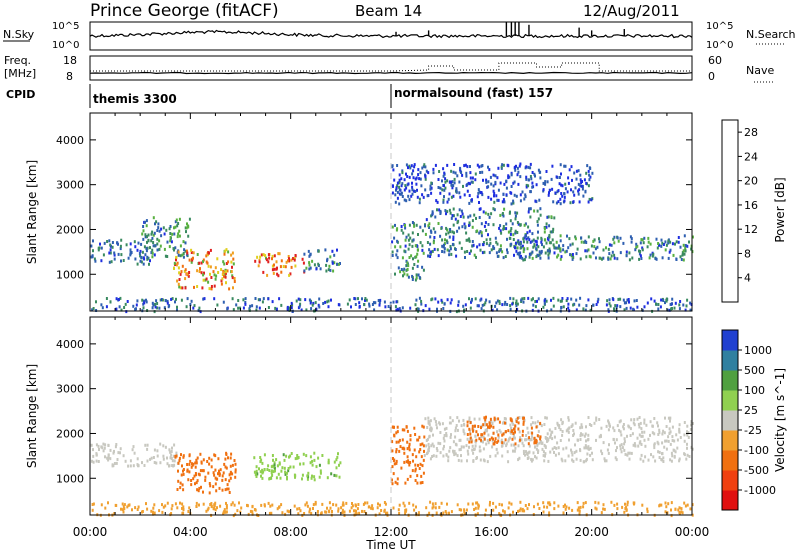 Image resolution: width=800 pixels, height=554 pixels. Describe the element at coordinates (32, 416) in the screenshot. I see `velocity-ylabel: Slant Range [km]` at that location.